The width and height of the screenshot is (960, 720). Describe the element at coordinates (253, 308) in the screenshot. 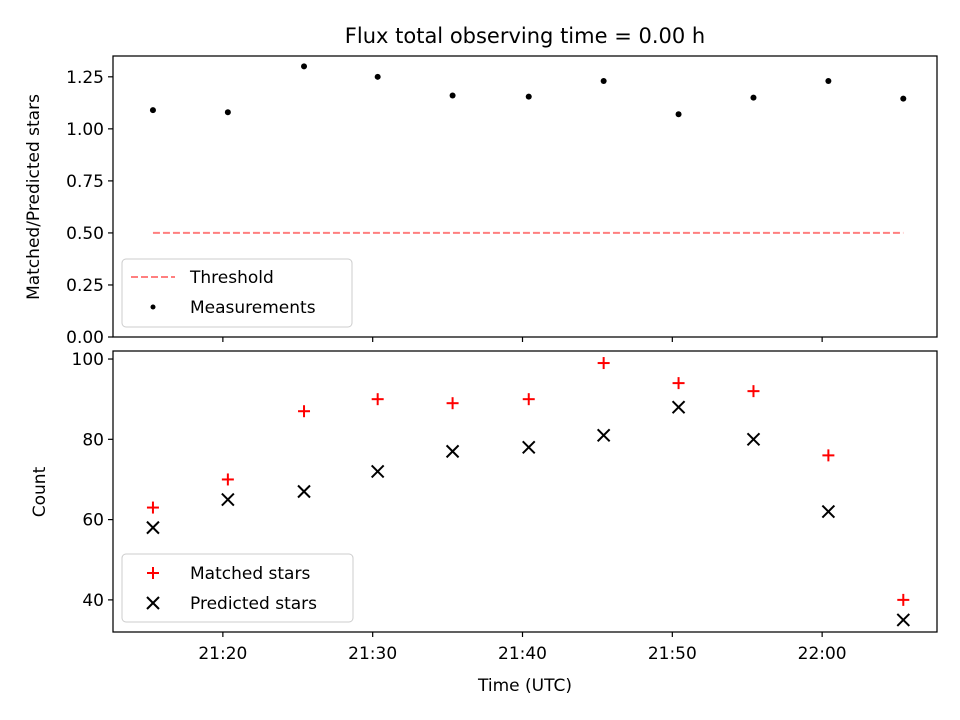

I see `legend-measurements-label: Measurements` at that location.